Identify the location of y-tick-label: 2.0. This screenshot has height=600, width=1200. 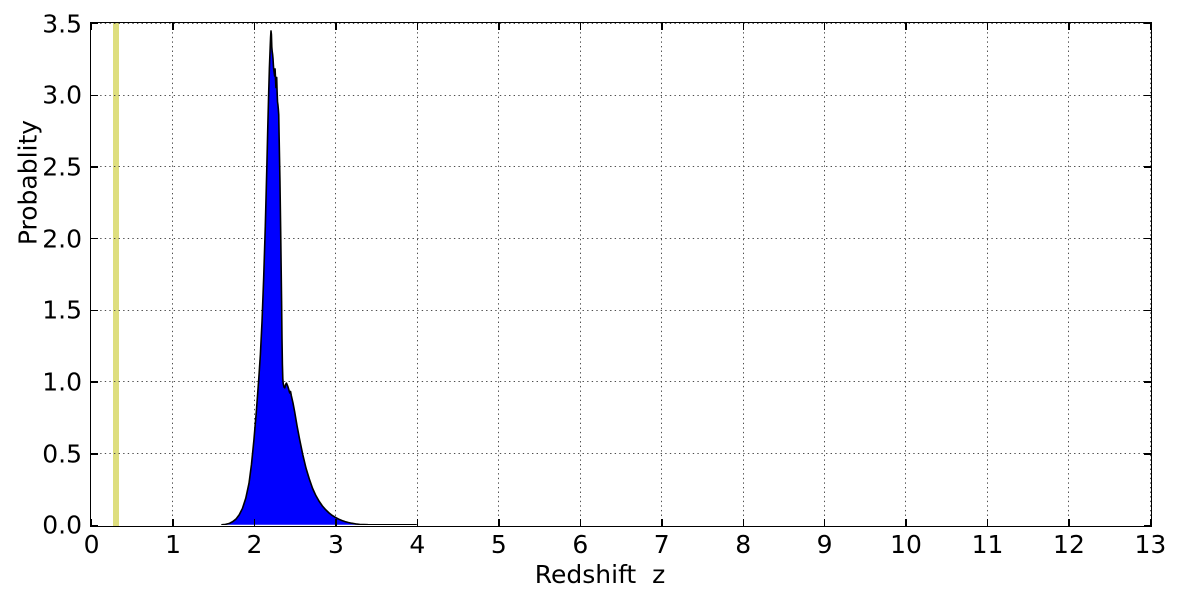
(62, 239).